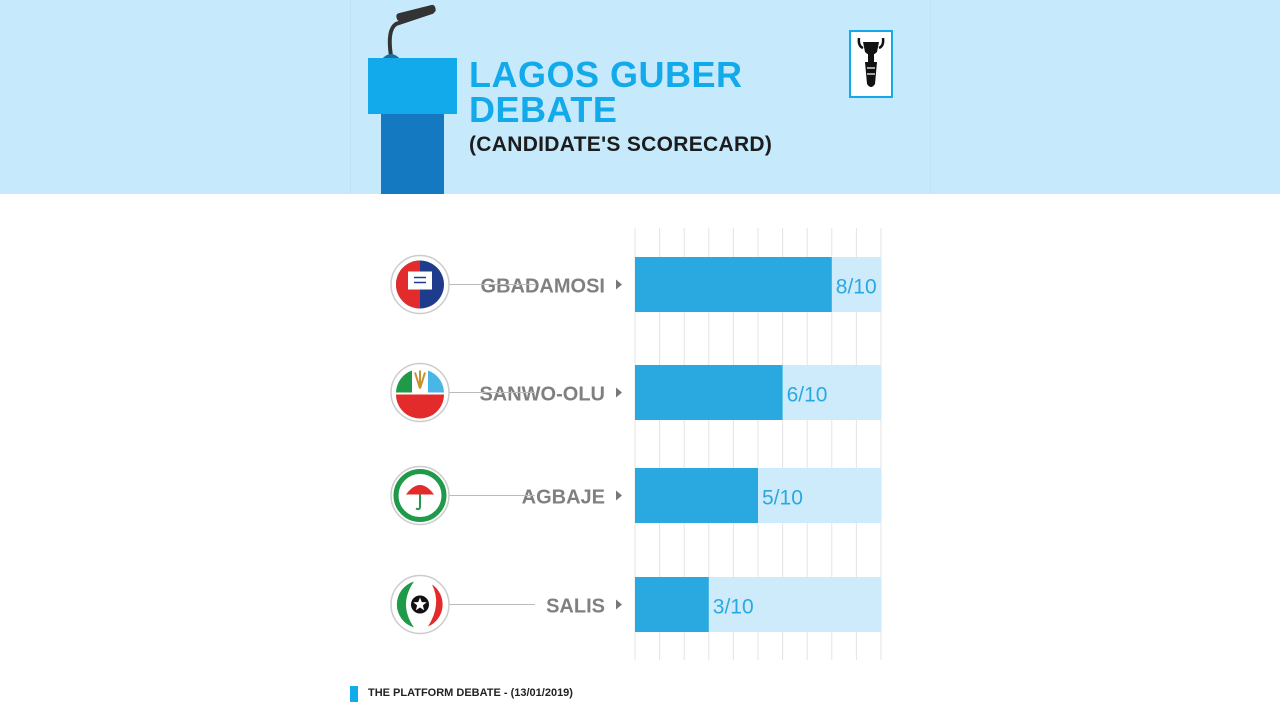  I want to click on footer-marker, so click(354, 694).